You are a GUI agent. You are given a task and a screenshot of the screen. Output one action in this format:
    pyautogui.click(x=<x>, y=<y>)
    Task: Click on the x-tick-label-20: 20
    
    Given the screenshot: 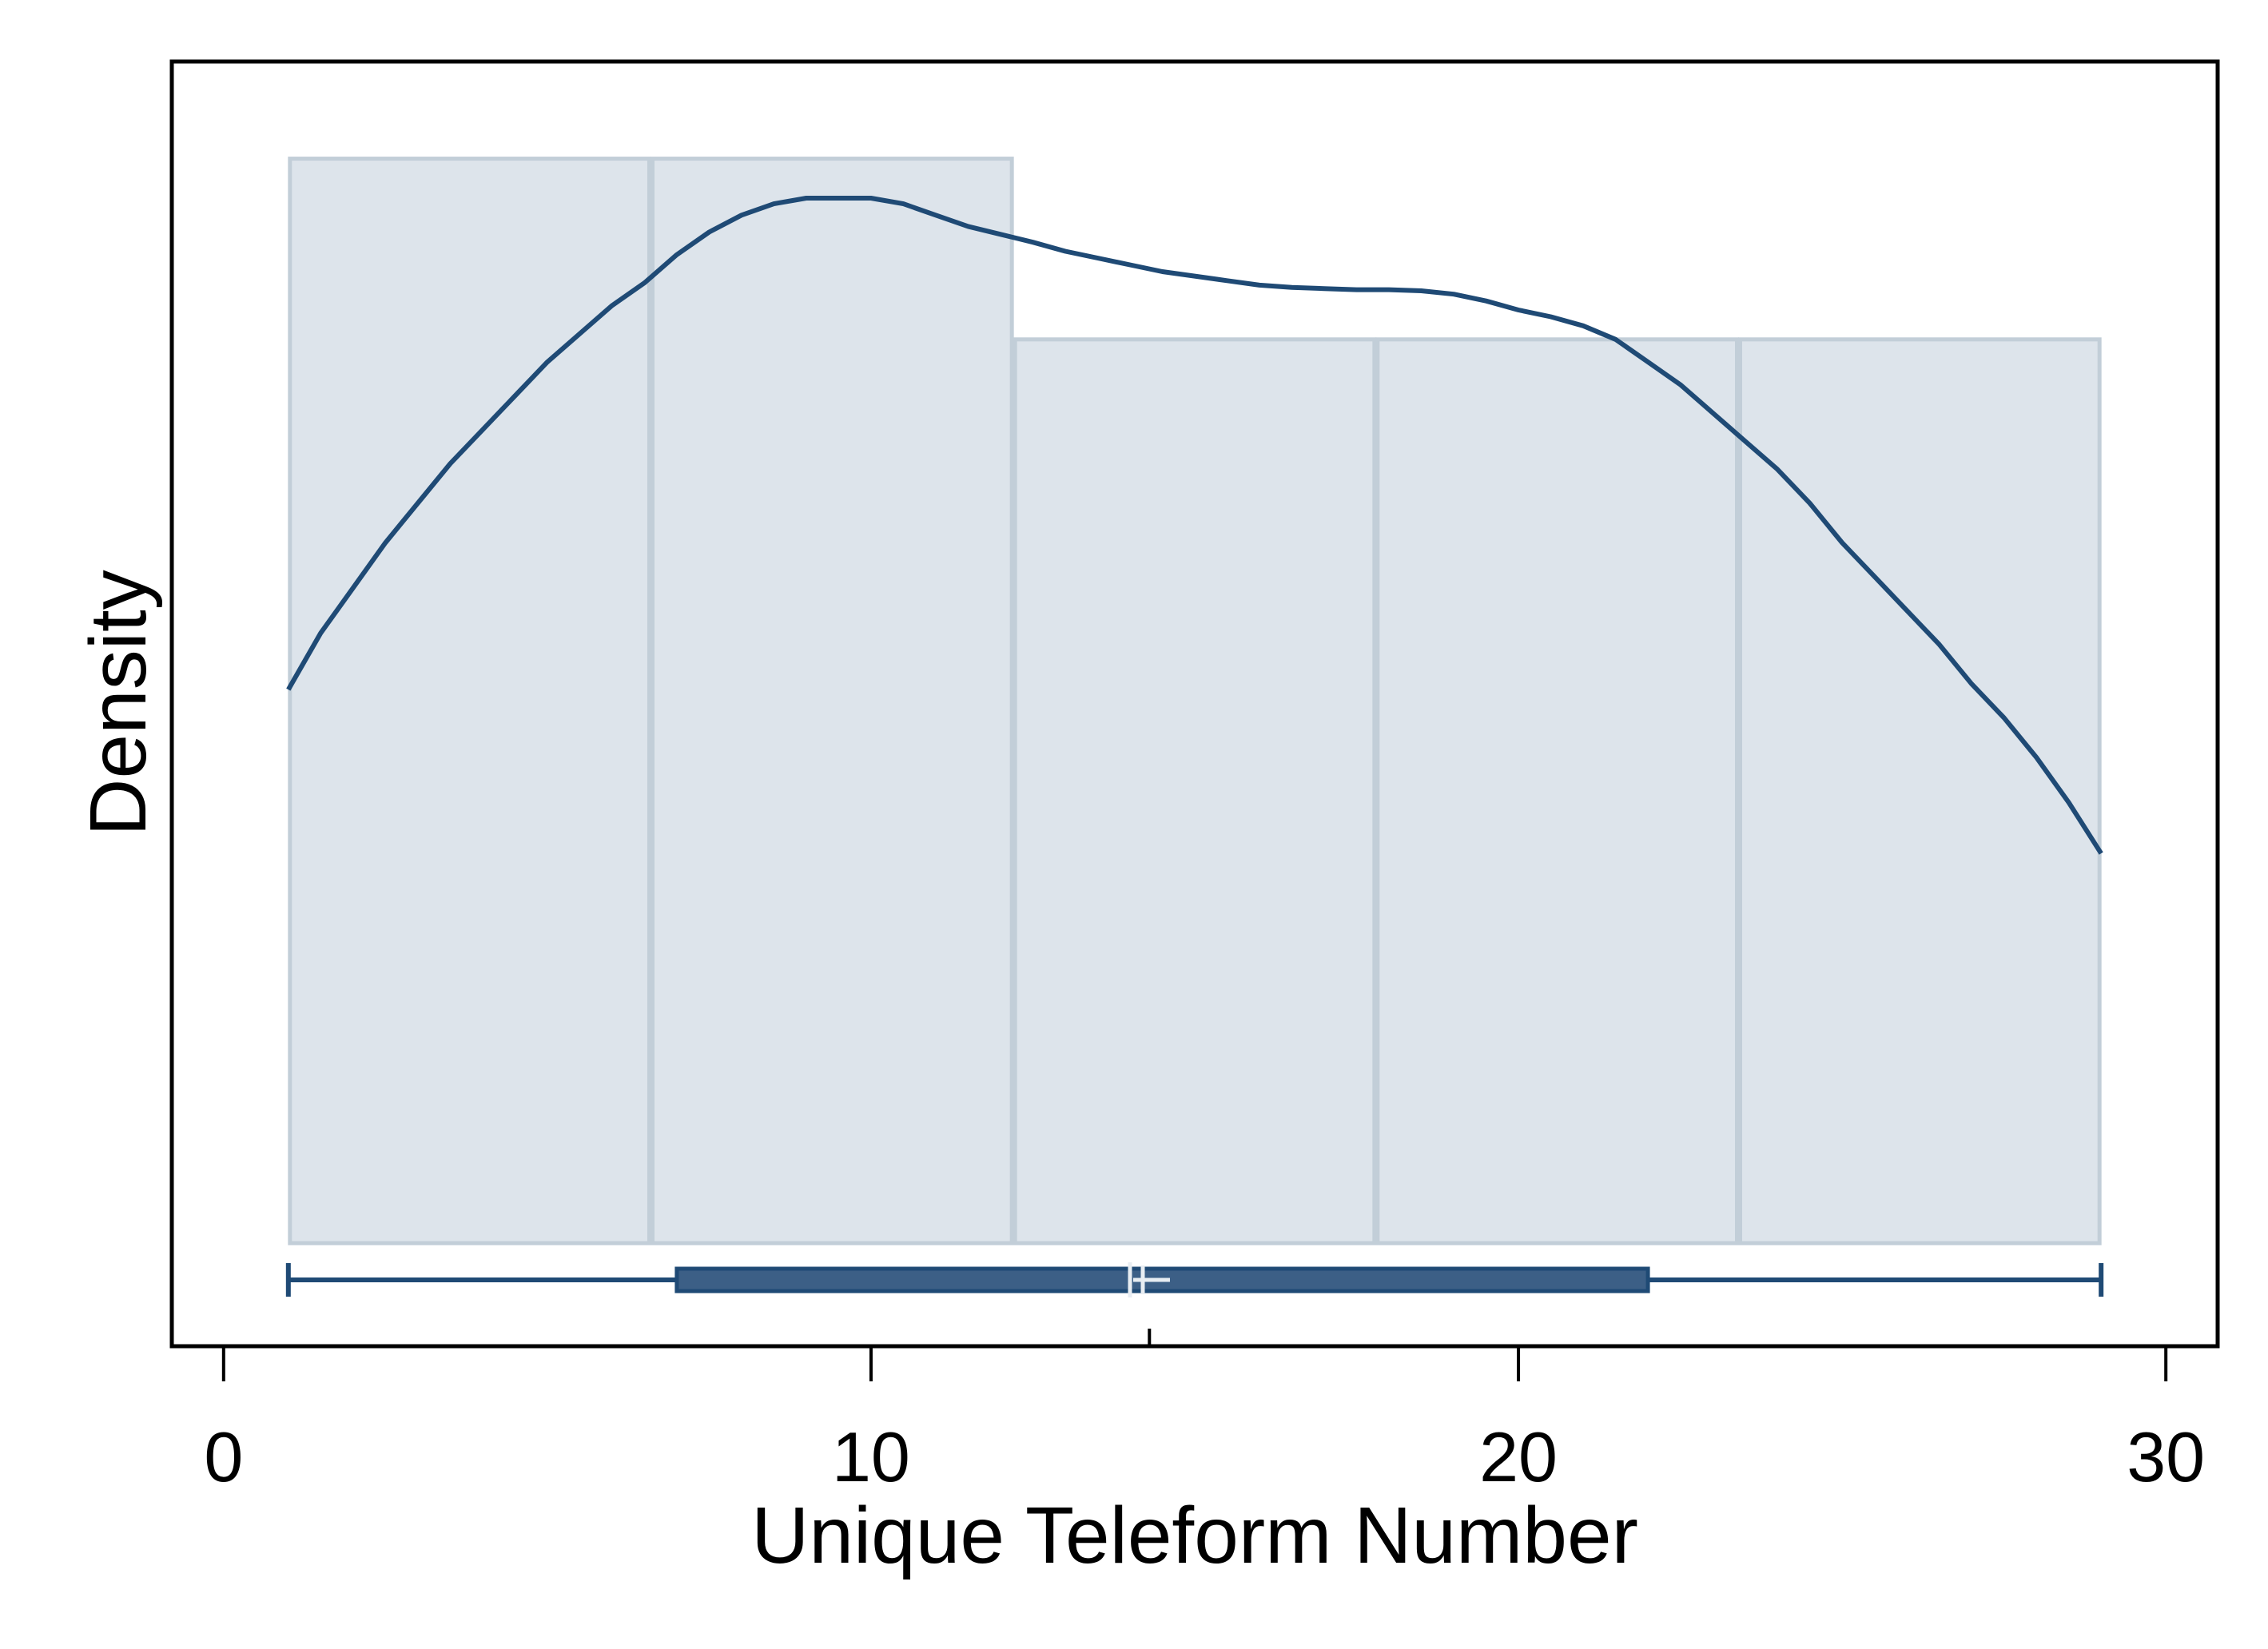 What is the action you would take?
    pyautogui.click(x=1518, y=1456)
    